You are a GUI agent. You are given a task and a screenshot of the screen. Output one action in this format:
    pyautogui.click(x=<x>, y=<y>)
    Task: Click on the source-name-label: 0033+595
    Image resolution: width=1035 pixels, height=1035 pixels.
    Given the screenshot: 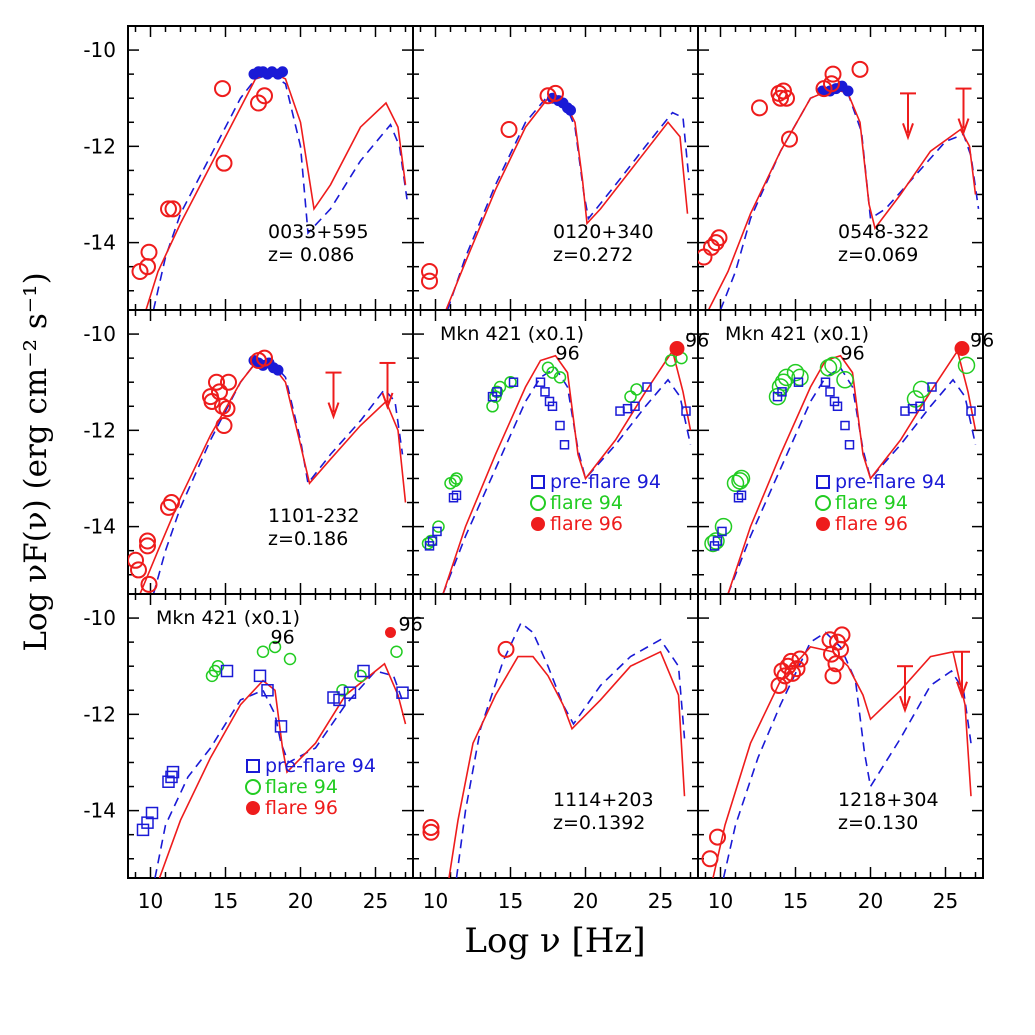 What is the action you would take?
    pyautogui.click(x=318, y=232)
    